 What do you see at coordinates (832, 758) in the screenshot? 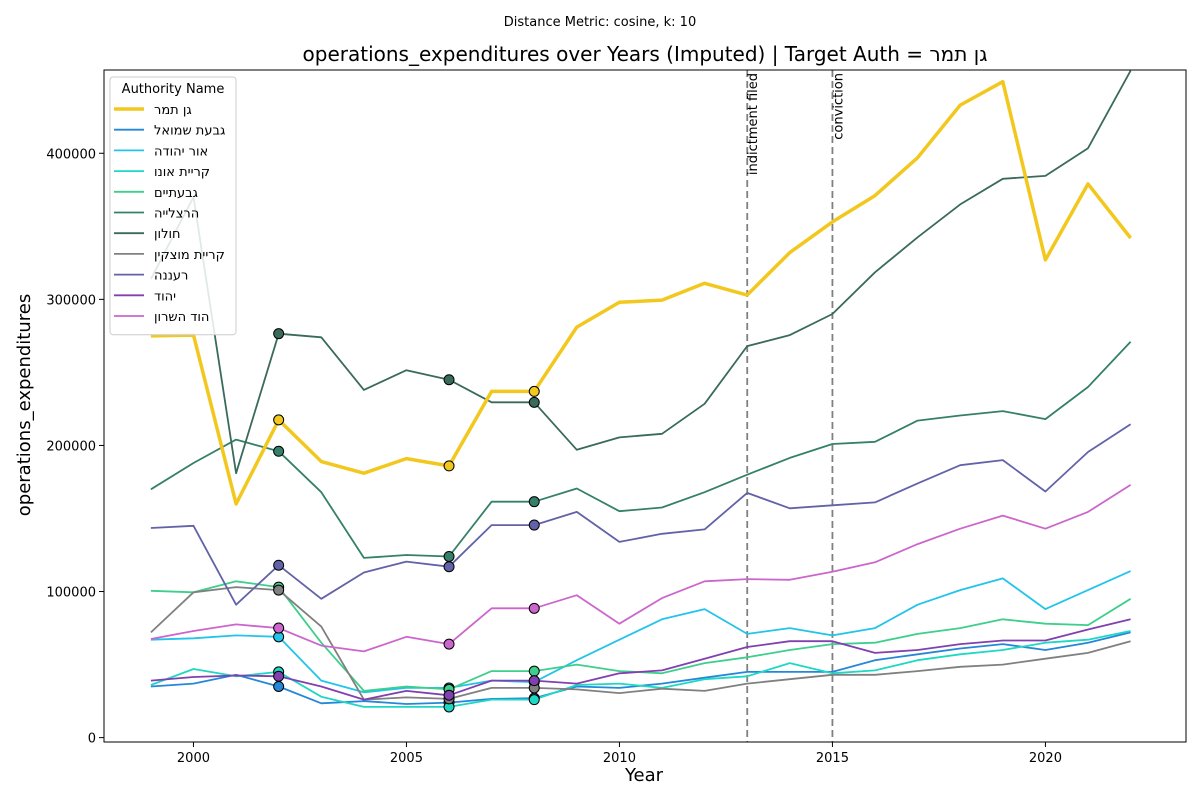
I see `x-tick-label-2015: 2015` at bounding box center [832, 758].